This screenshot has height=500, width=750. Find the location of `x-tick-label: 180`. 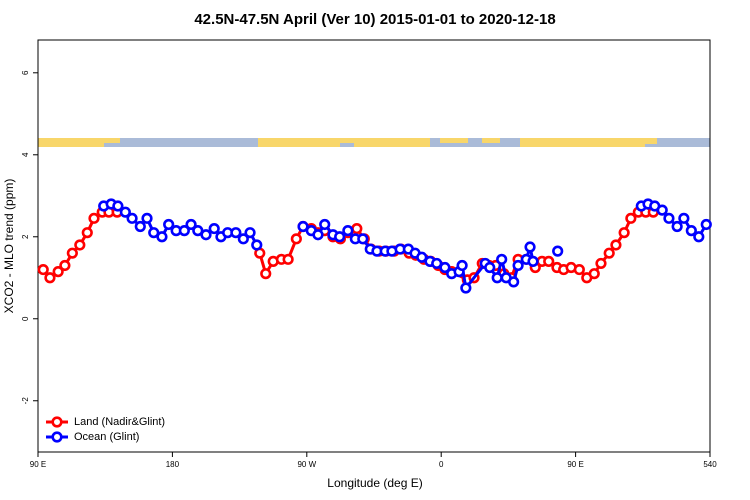

x-tick-label: 180 is located at coordinates (173, 464).